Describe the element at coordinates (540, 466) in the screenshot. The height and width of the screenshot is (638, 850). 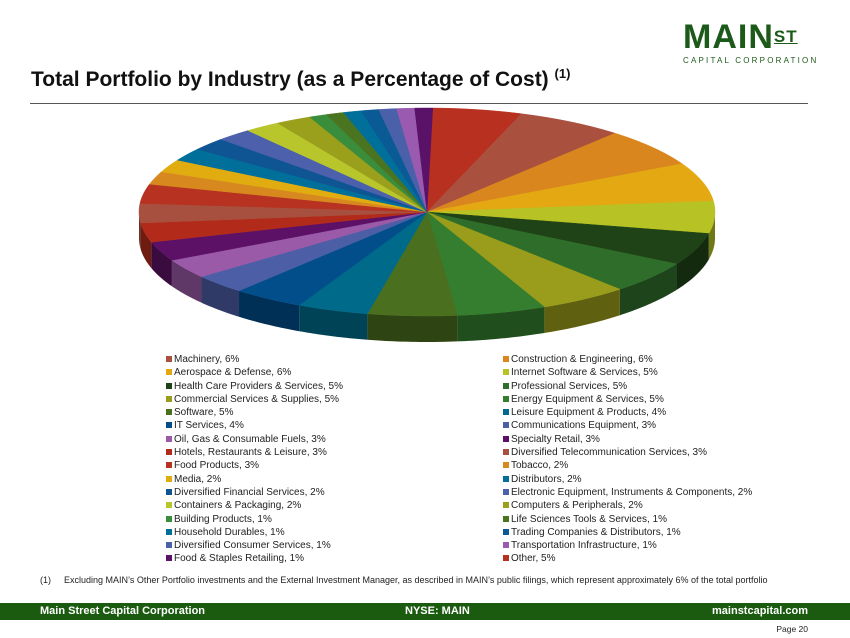
I see `legend-label: Tobacco, 2%` at that location.